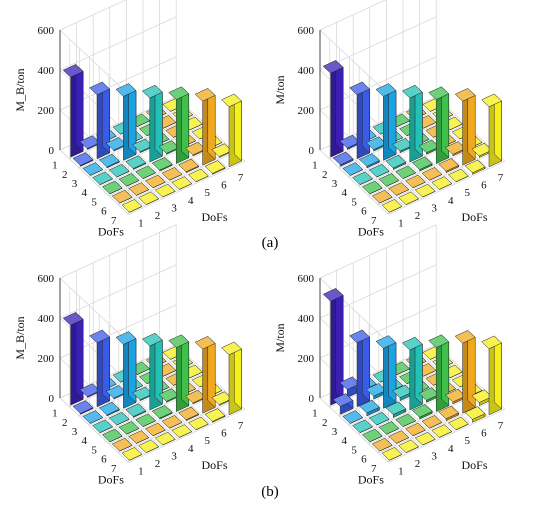 The image size is (550, 508). I want to click on z-tick-label: 200, so click(306, 359).